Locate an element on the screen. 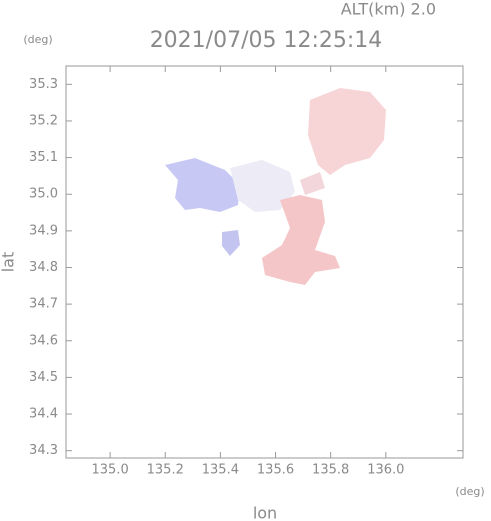  echo-pink-north is located at coordinates (347, 131).